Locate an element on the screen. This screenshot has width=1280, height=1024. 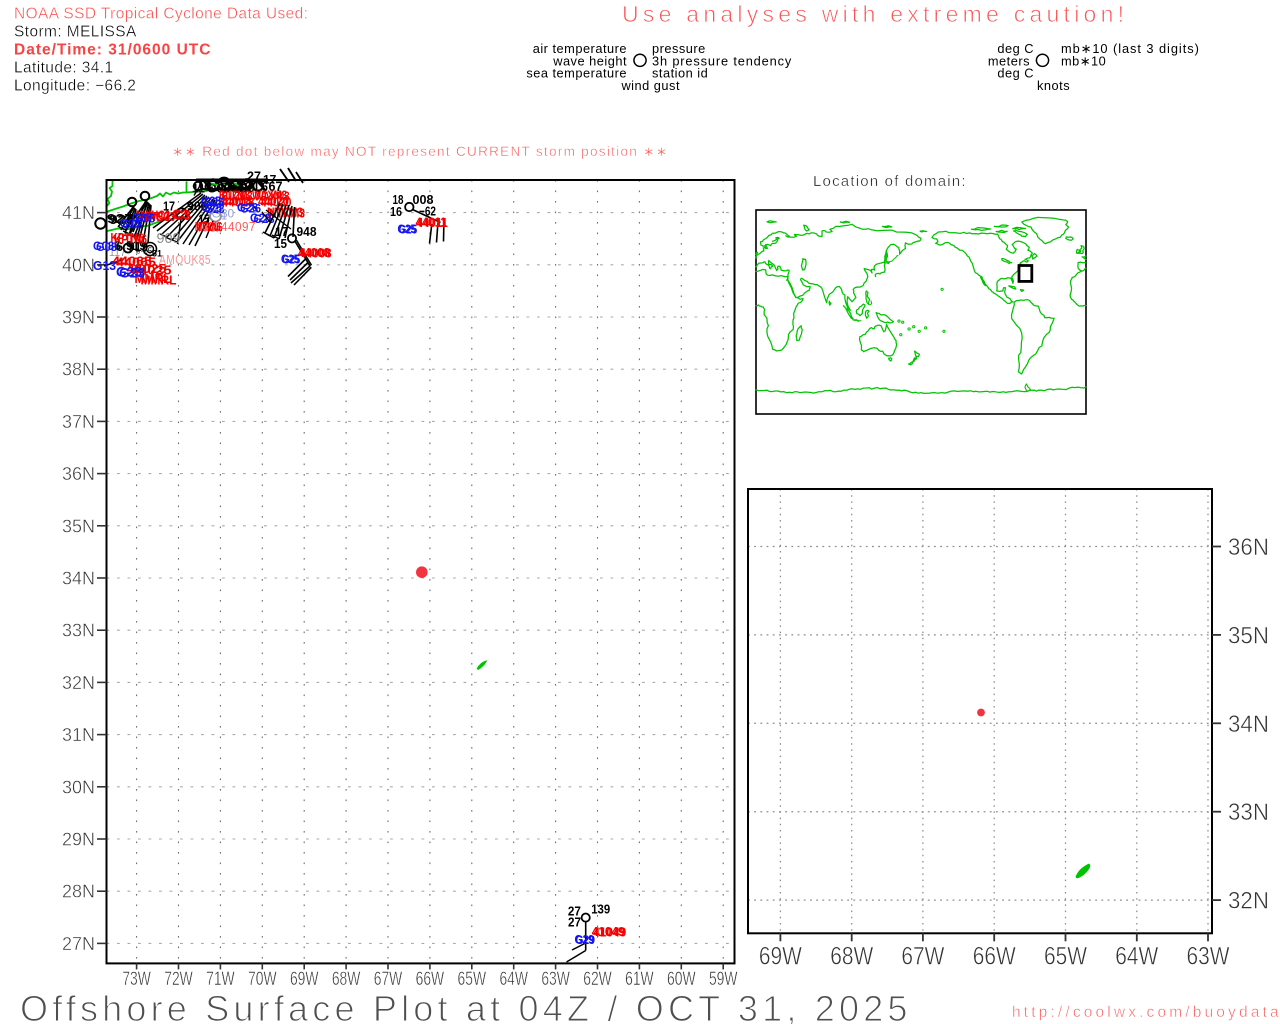
svg-text: 67W is located at coordinates (388, 979).